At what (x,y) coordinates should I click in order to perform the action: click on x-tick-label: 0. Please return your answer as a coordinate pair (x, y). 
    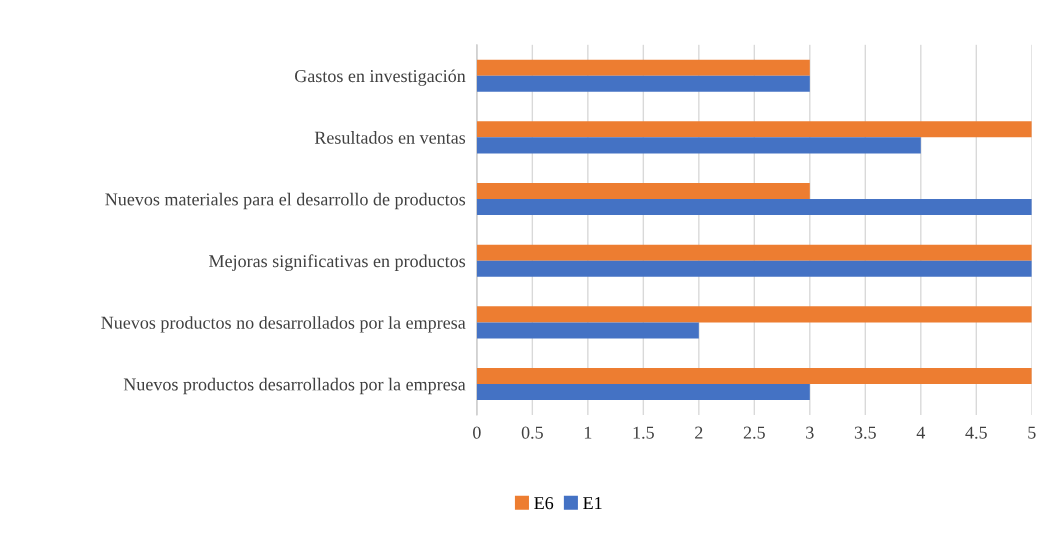
    Looking at the image, I should click on (477, 432).